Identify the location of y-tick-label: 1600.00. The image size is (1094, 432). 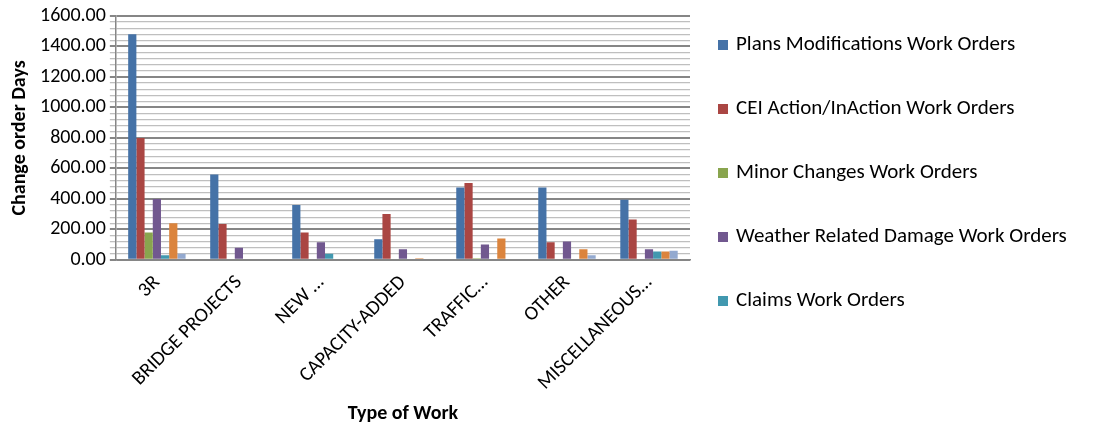
(72, 14).